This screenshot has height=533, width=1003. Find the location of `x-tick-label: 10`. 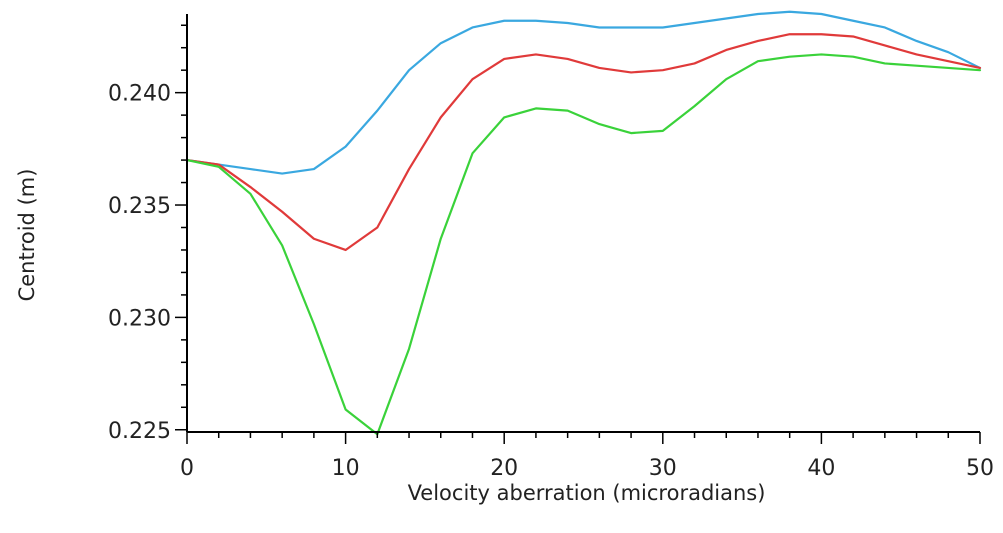

x-tick-label: 10 is located at coordinates (346, 468).